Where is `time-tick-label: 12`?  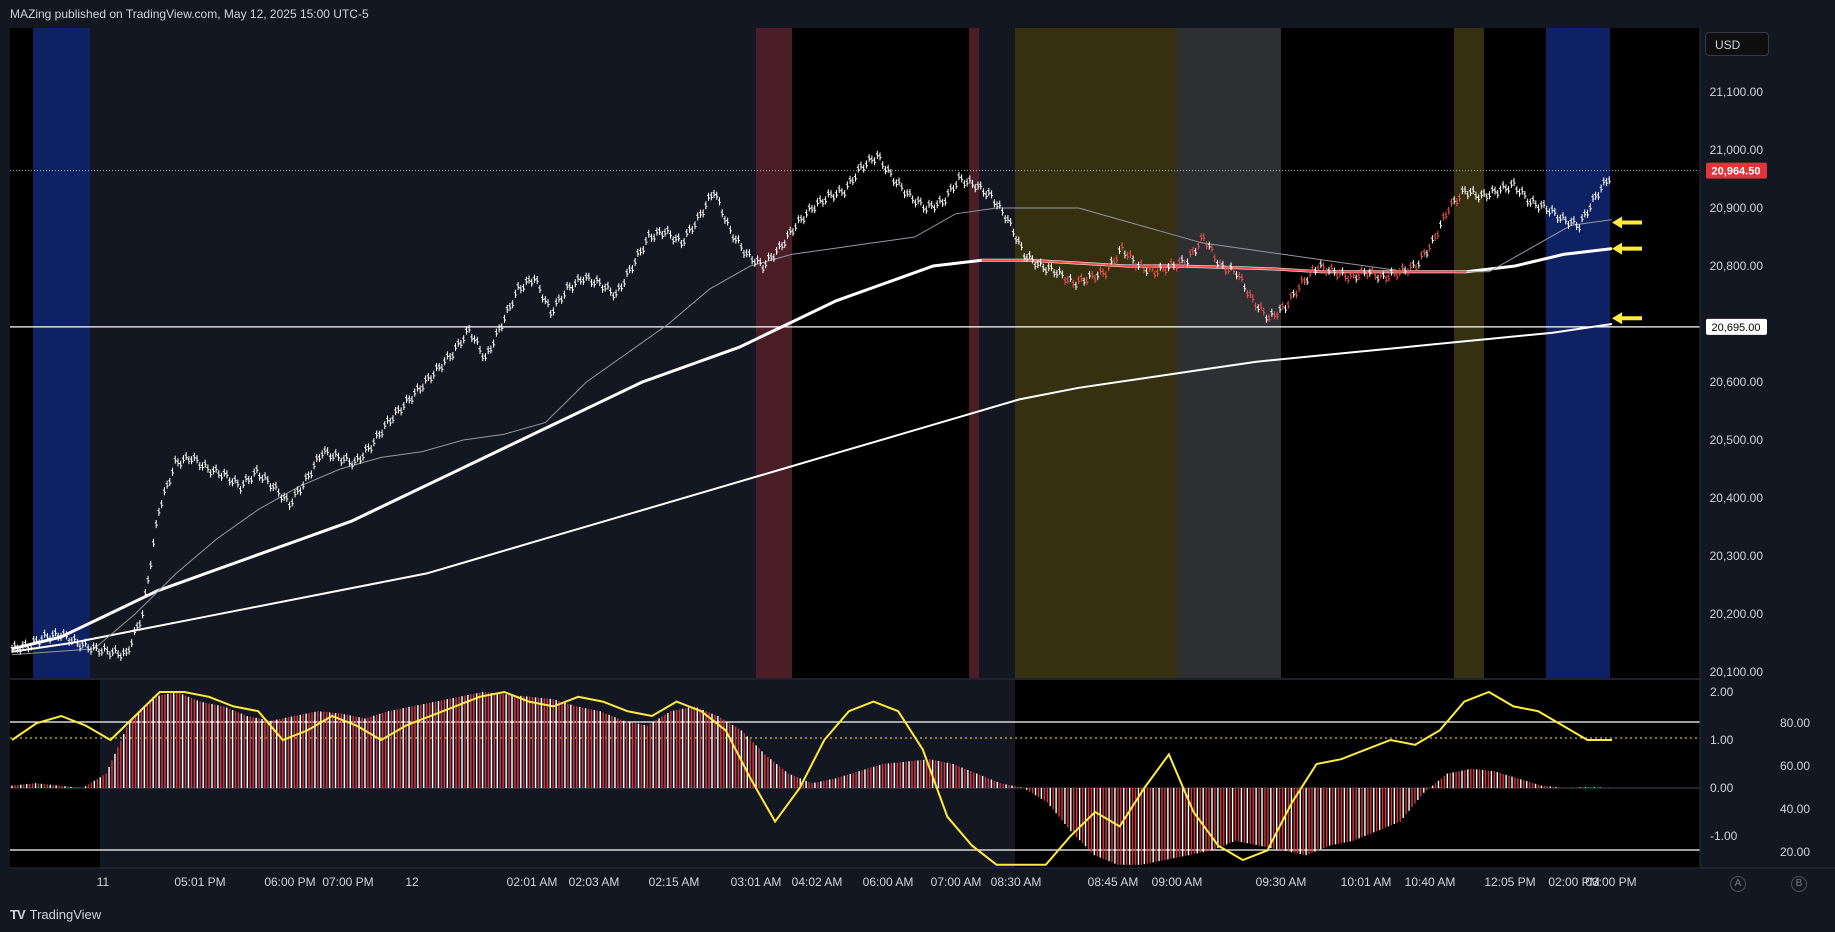 time-tick-label: 12 is located at coordinates (412, 882).